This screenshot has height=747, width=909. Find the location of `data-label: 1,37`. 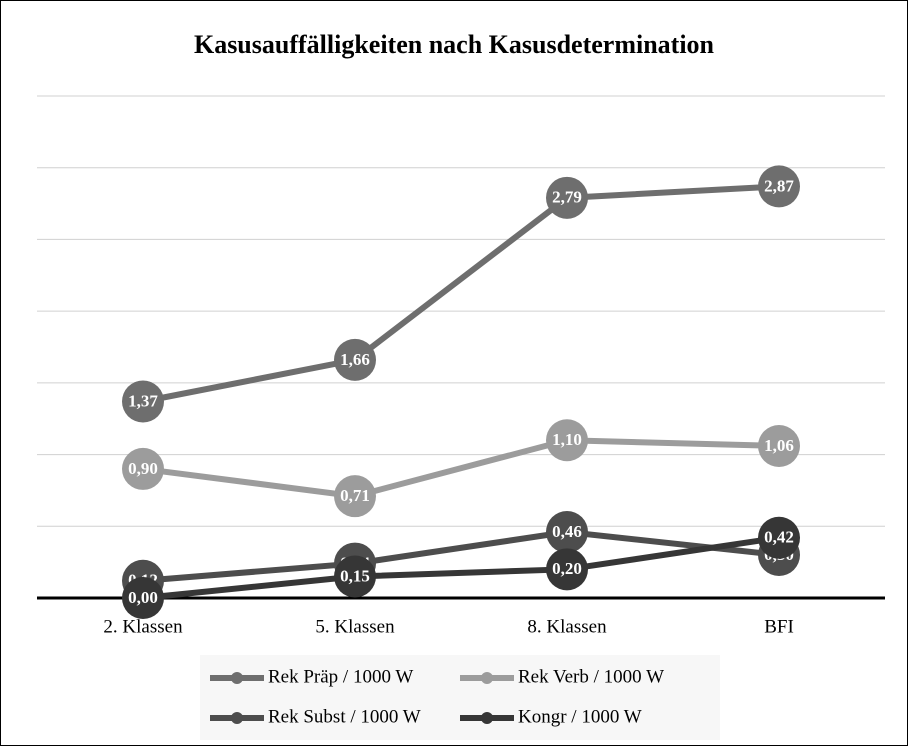

data-label: 1,37 is located at coordinates (143, 400).